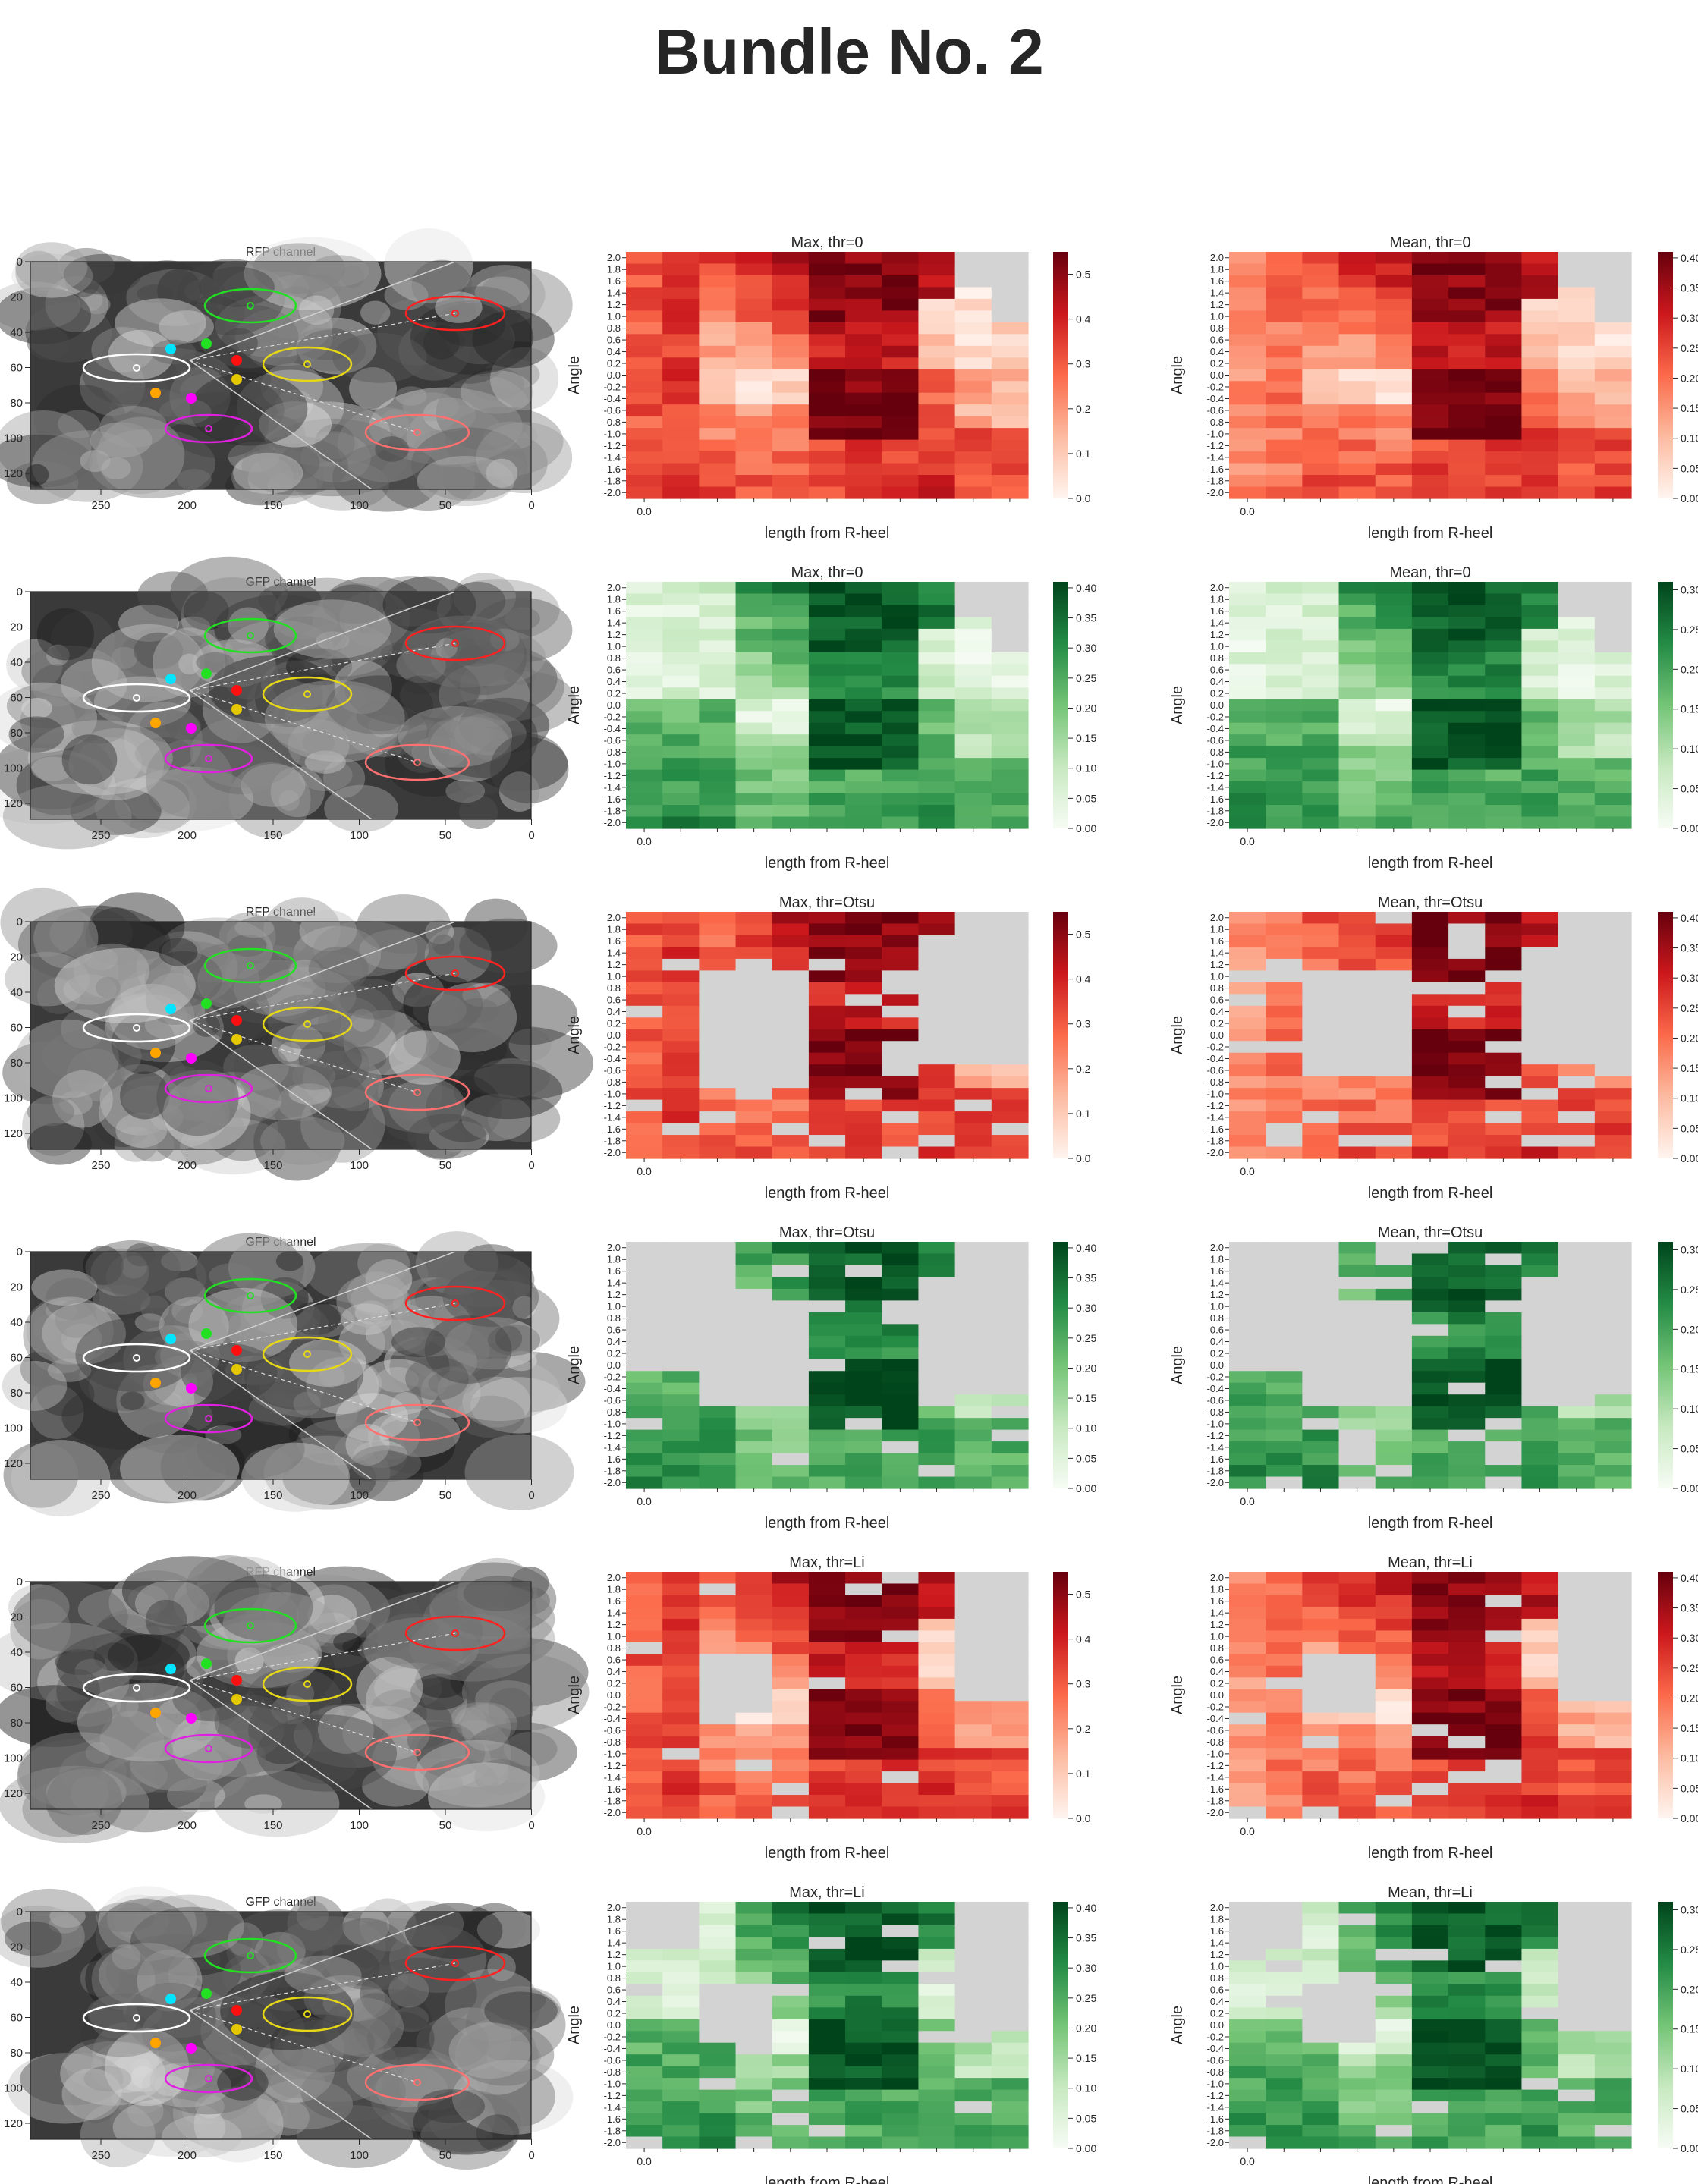 This screenshot has width=1698, height=2184. Describe the element at coordinates (1217, 1990) in the screenshot. I see `y-tick-label: 0.6` at that location.